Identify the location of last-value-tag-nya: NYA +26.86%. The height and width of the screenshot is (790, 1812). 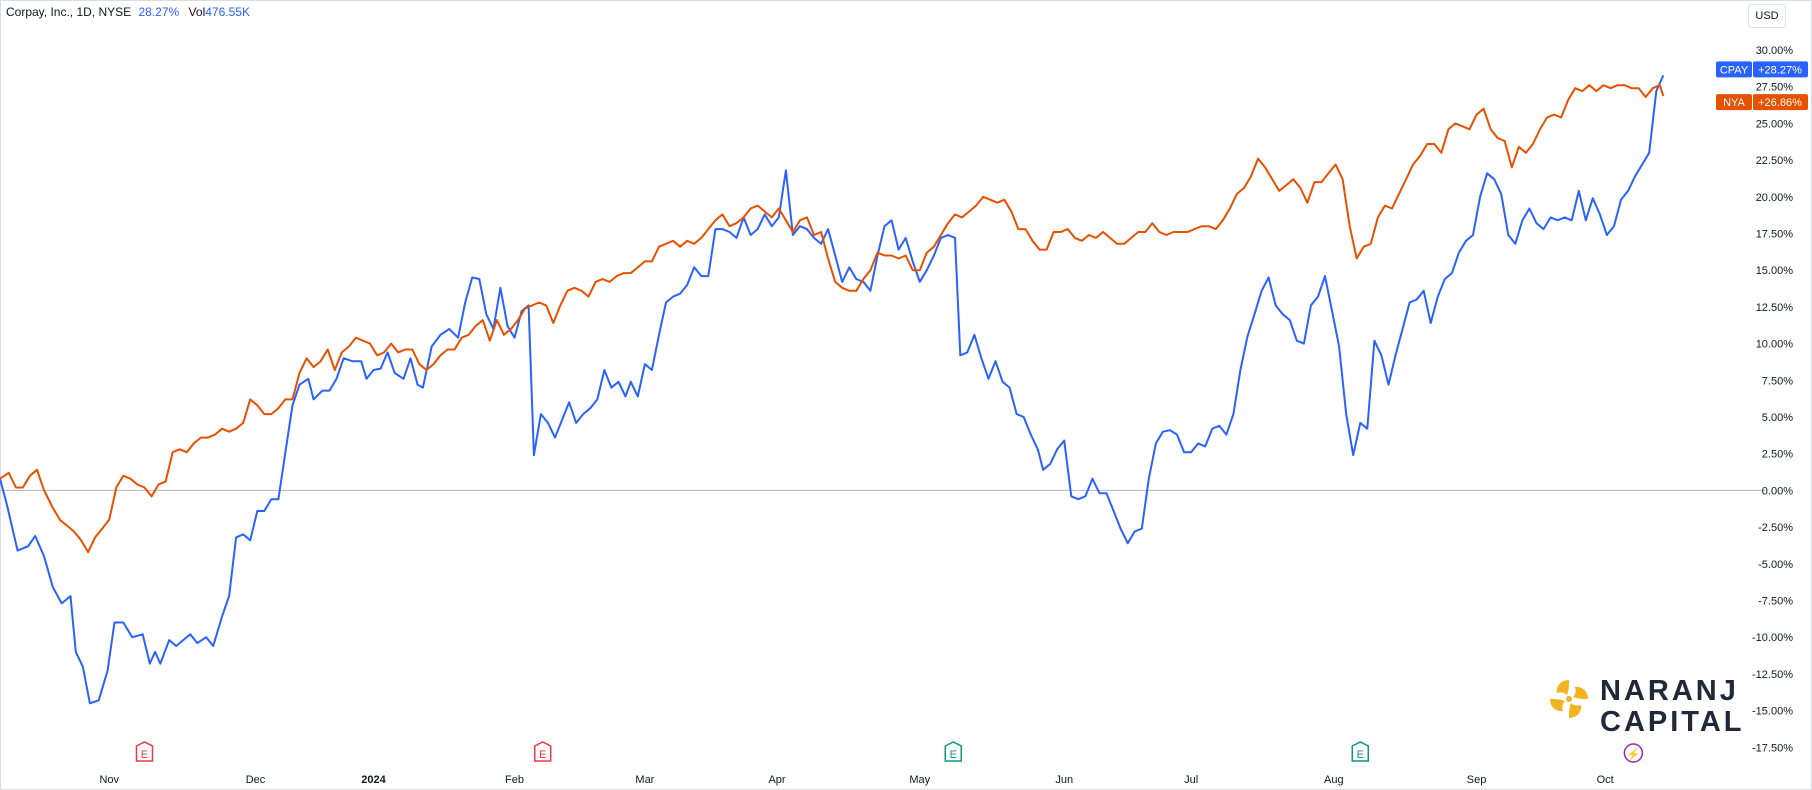
(1762, 102).